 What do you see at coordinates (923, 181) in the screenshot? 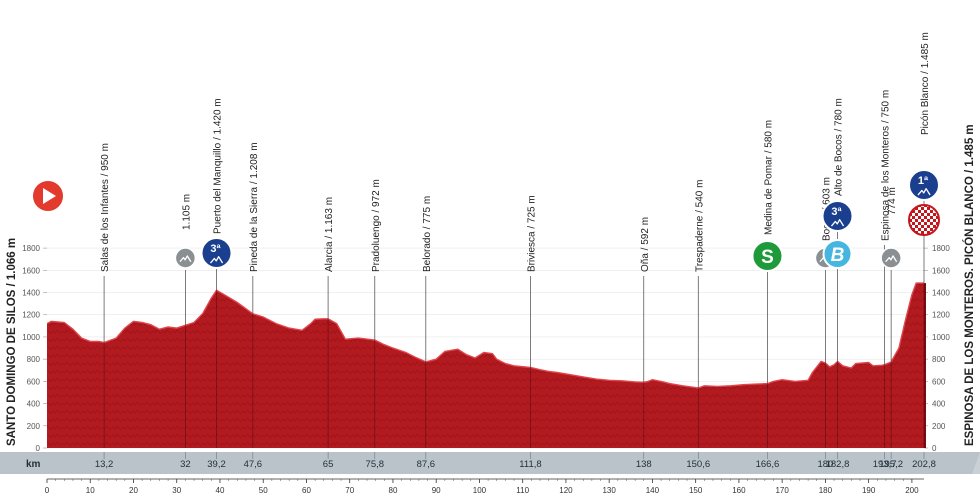
I see `climb-category-label: 1ª` at bounding box center [923, 181].